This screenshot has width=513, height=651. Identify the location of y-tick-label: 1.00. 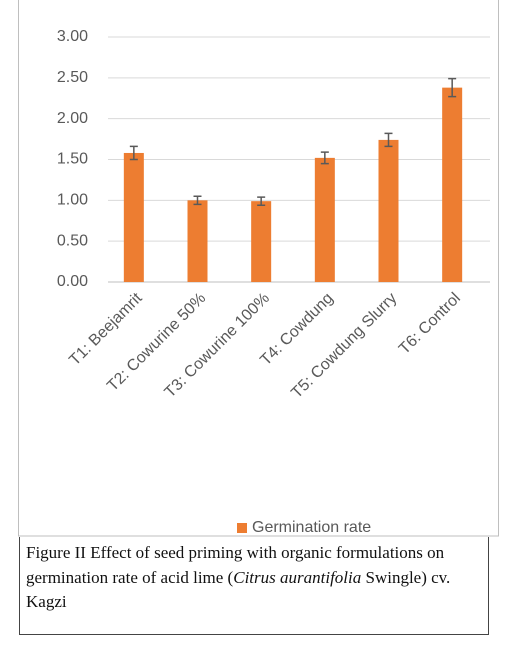
(72, 200).